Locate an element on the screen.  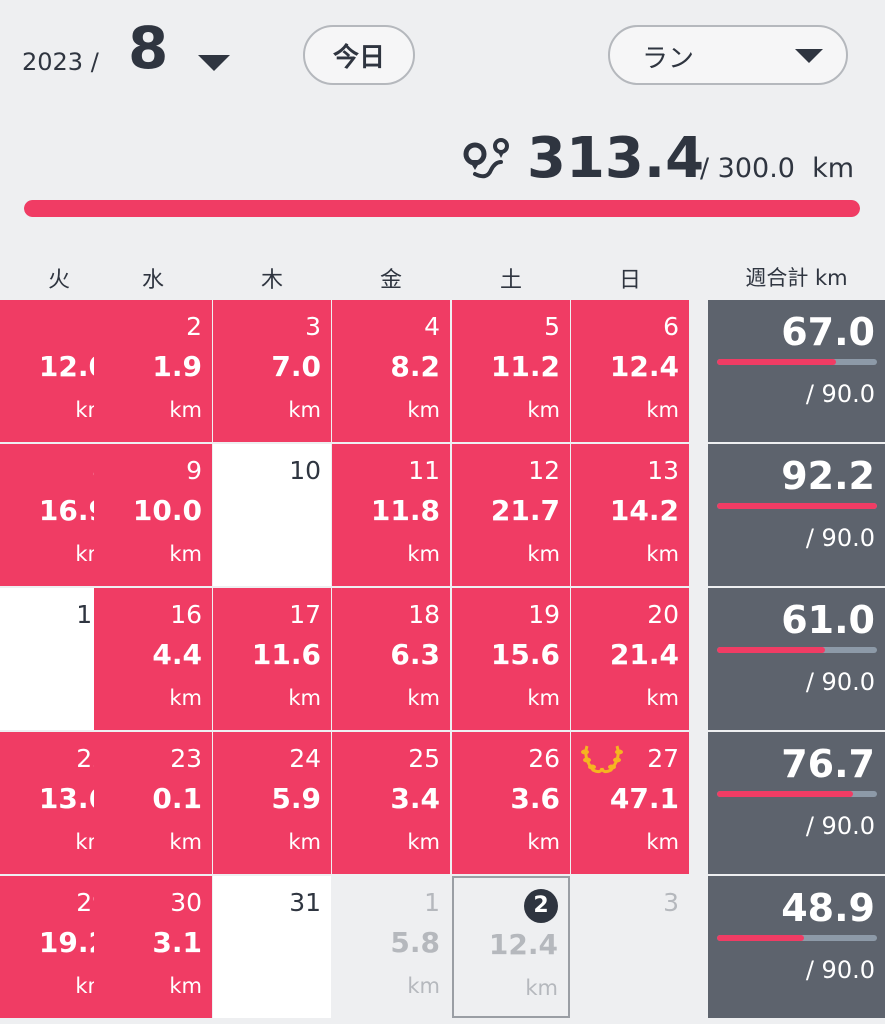
day-cell: 13 14.2 km is located at coordinates (630, 515).